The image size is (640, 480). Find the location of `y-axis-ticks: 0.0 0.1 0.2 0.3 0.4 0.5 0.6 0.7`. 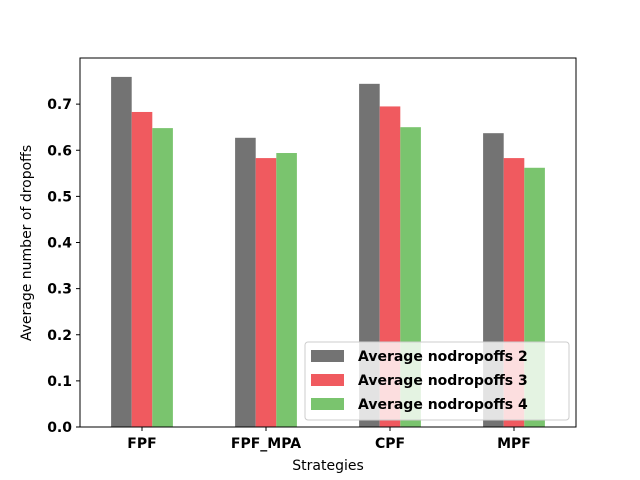

y-axis-ticks: 0.0 0.1 0.2 0.3 0.4 0.5 0.6 0.7 is located at coordinates (63, 266).